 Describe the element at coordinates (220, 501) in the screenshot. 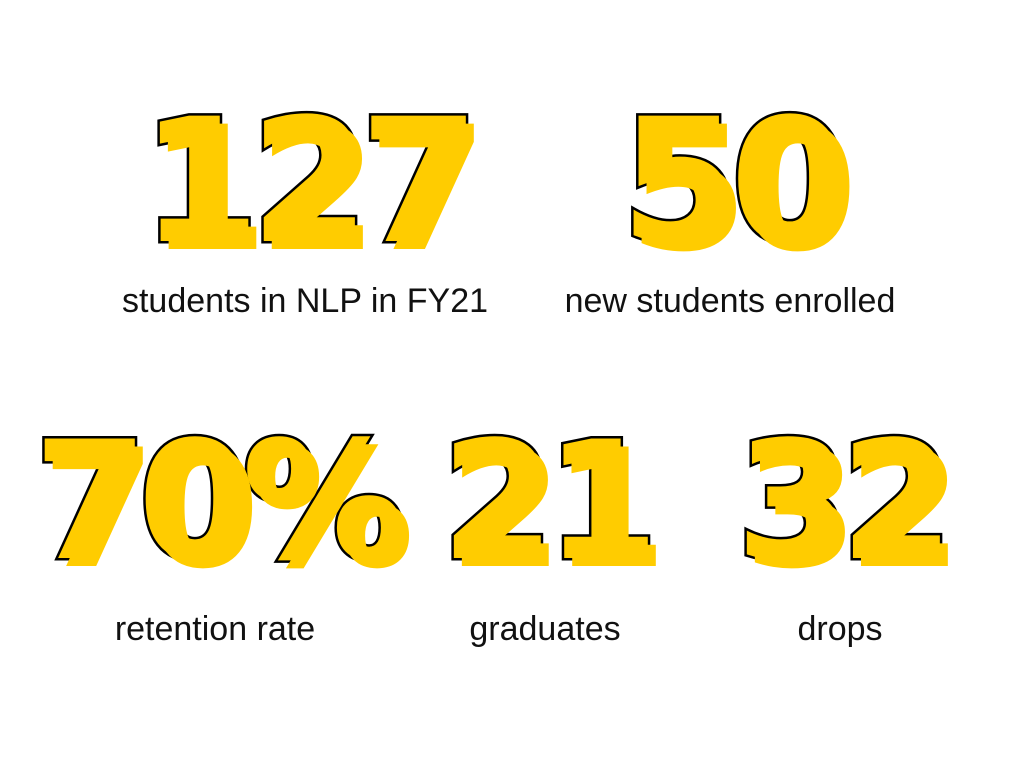

I see `stat-value: 70%` at that location.